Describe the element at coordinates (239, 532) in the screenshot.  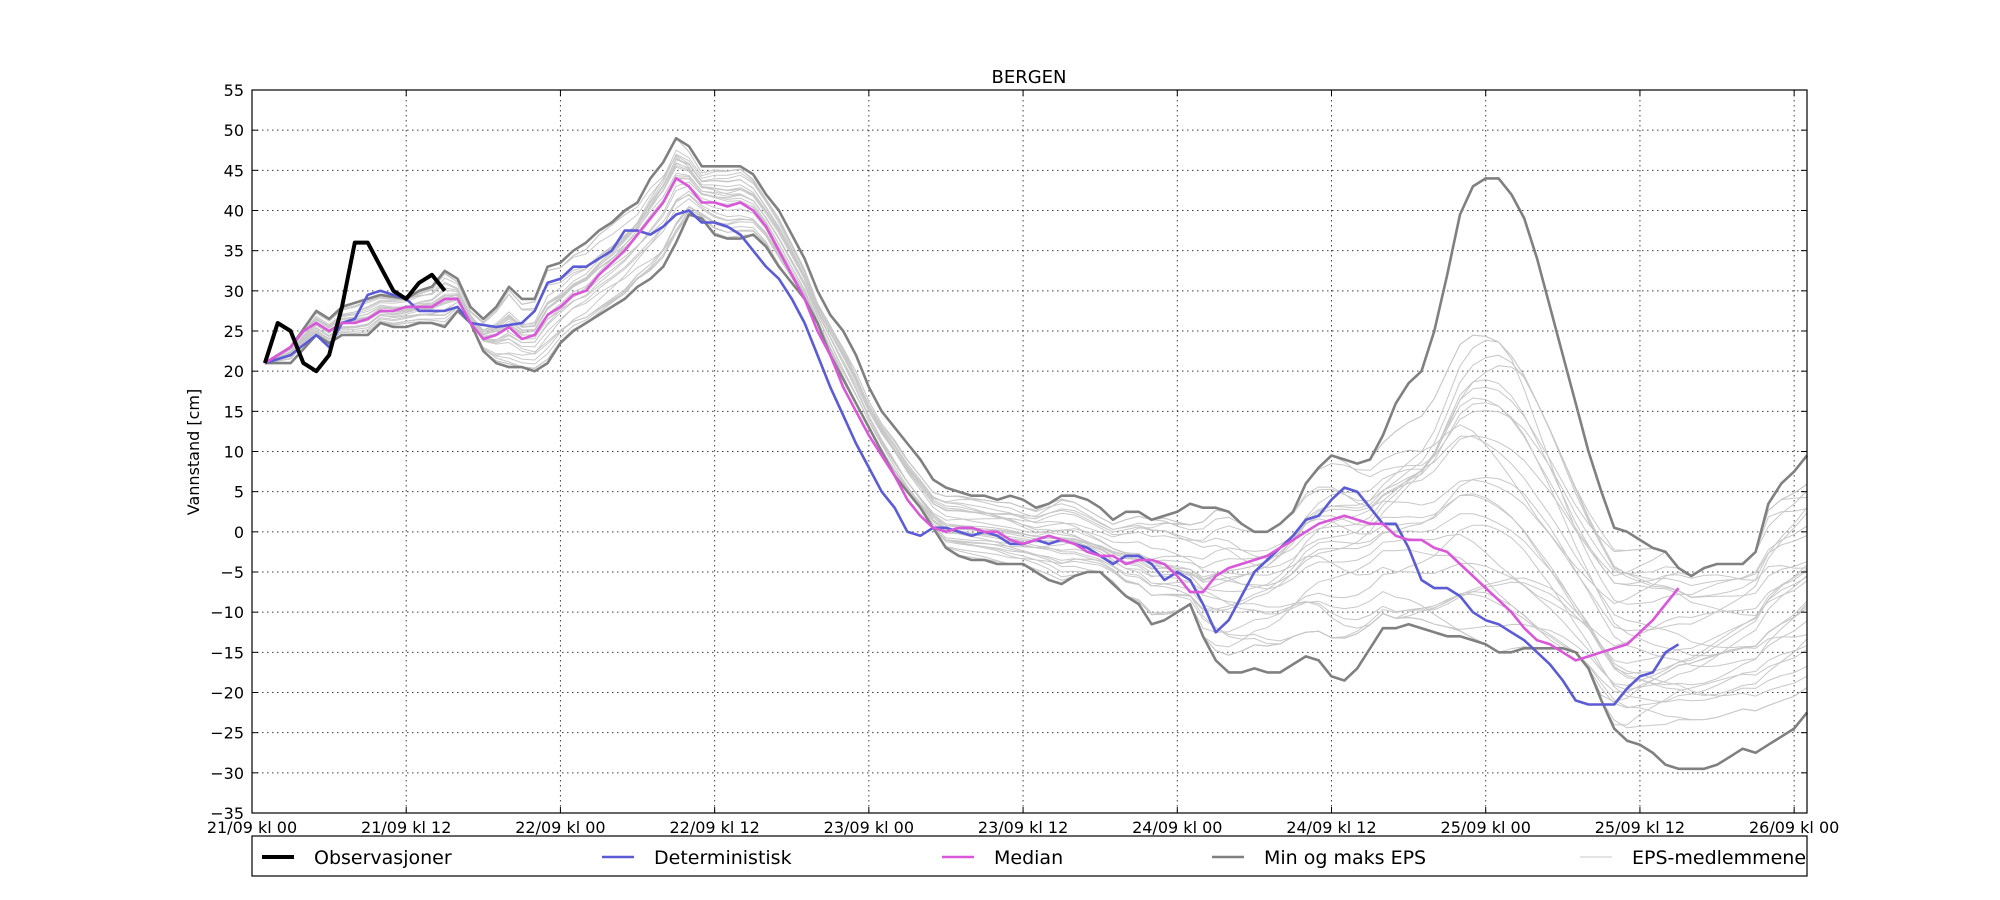
I see `y-tick-label: 0` at that location.